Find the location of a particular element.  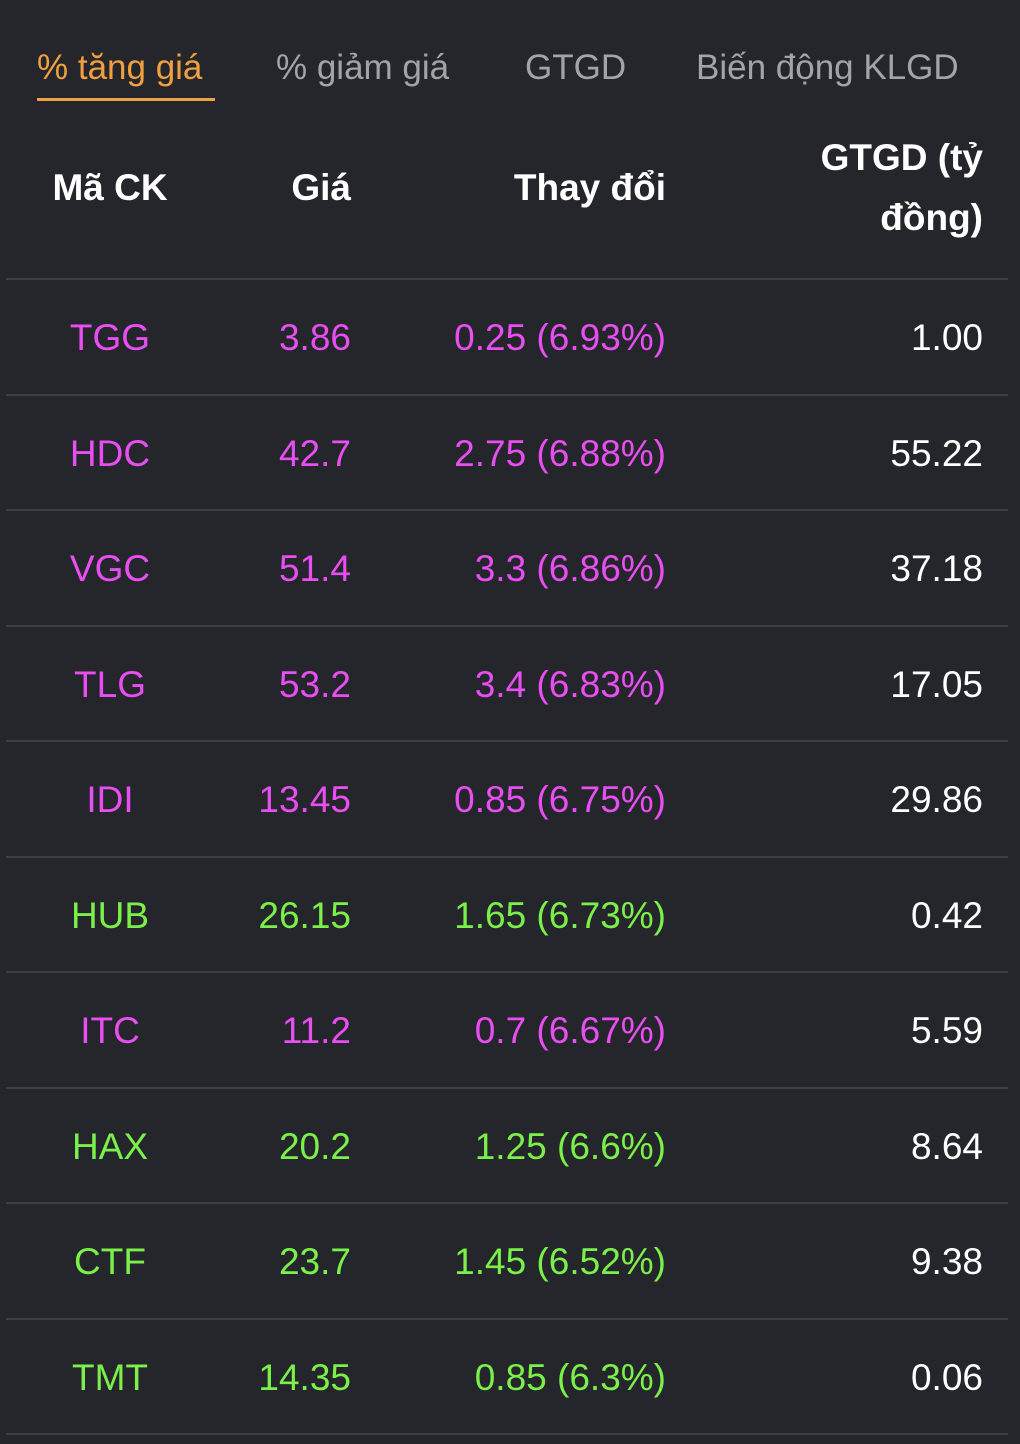

stock-symbol: HDC is located at coordinates (110, 453).